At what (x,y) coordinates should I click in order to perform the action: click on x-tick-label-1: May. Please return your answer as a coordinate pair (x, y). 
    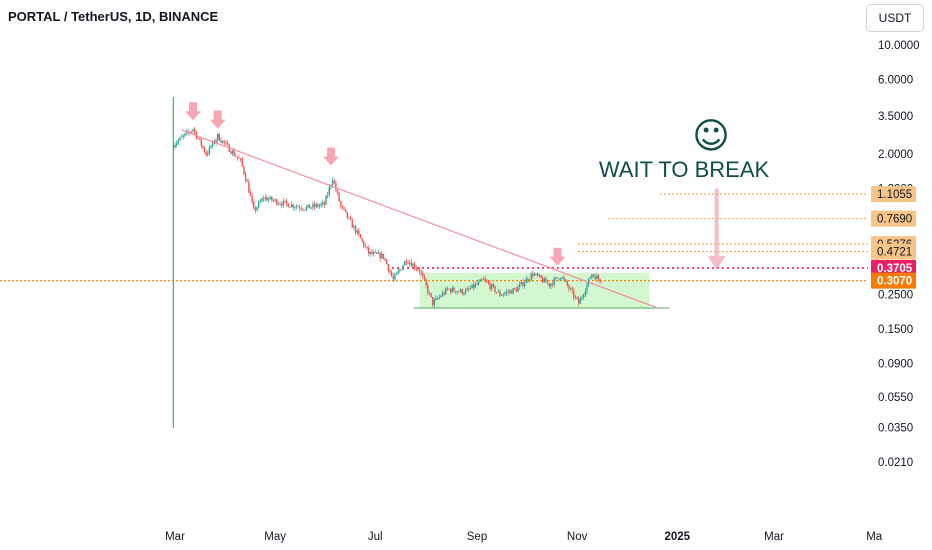
    Looking at the image, I should click on (275, 537).